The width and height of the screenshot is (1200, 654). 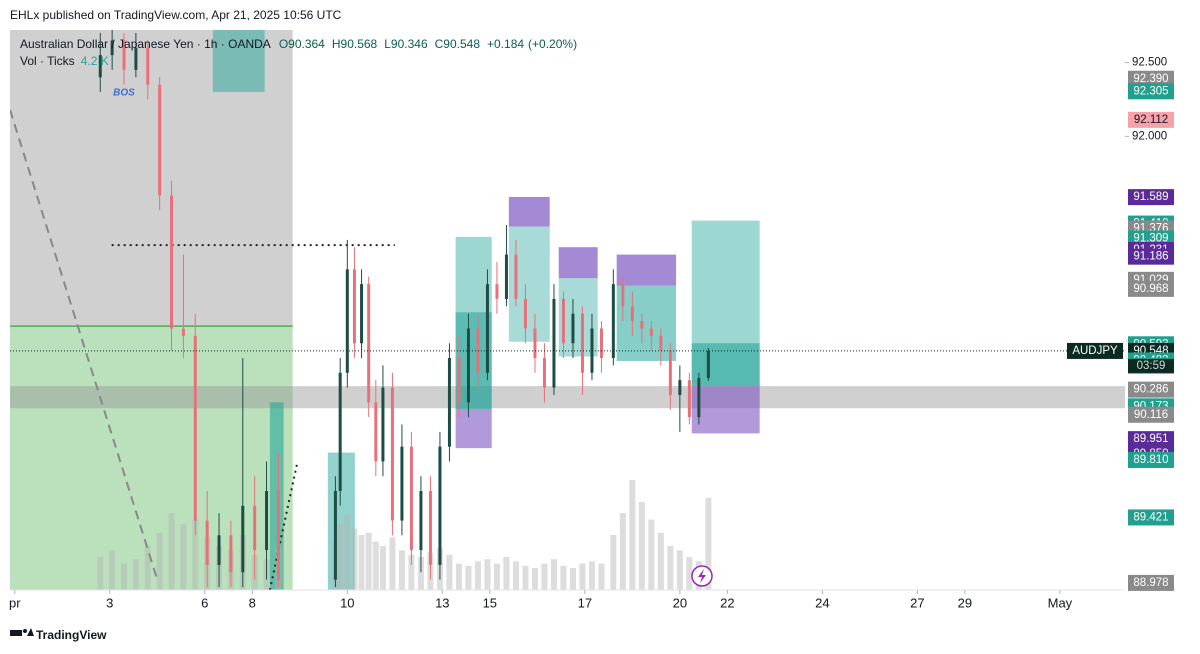 I want to click on tradingview-logo, so click(x=22, y=632).